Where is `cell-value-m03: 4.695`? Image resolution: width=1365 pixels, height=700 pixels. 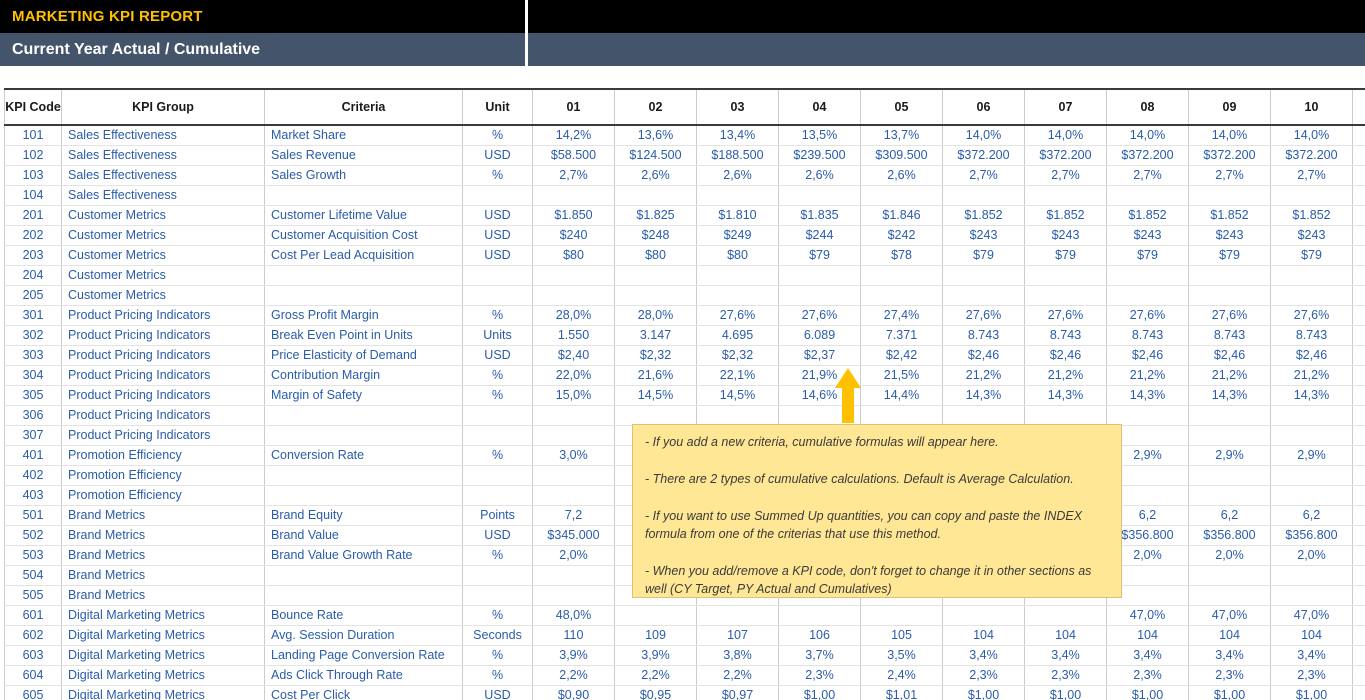
cell-value-m03: 4.695 is located at coordinates (737, 335).